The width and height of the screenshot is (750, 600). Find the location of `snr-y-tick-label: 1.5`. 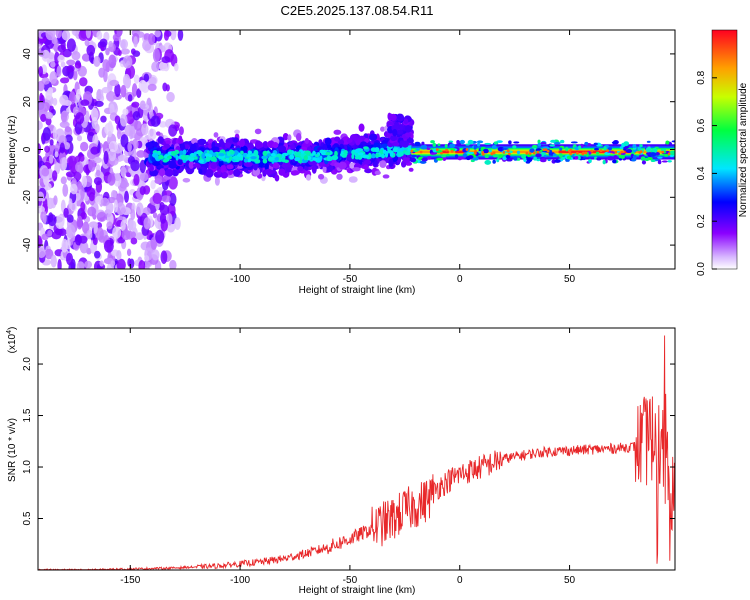

snr-y-tick-label: 1.5 is located at coordinates (27, 415).